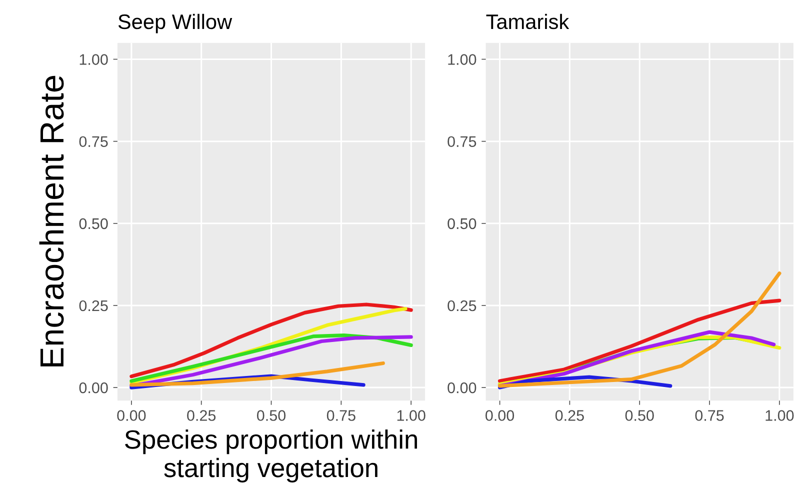 The image size is (799, 504). Describe the element at coordinates (175, 24) in the screenshot. I see `chart-title: Seep Willow` at that location.